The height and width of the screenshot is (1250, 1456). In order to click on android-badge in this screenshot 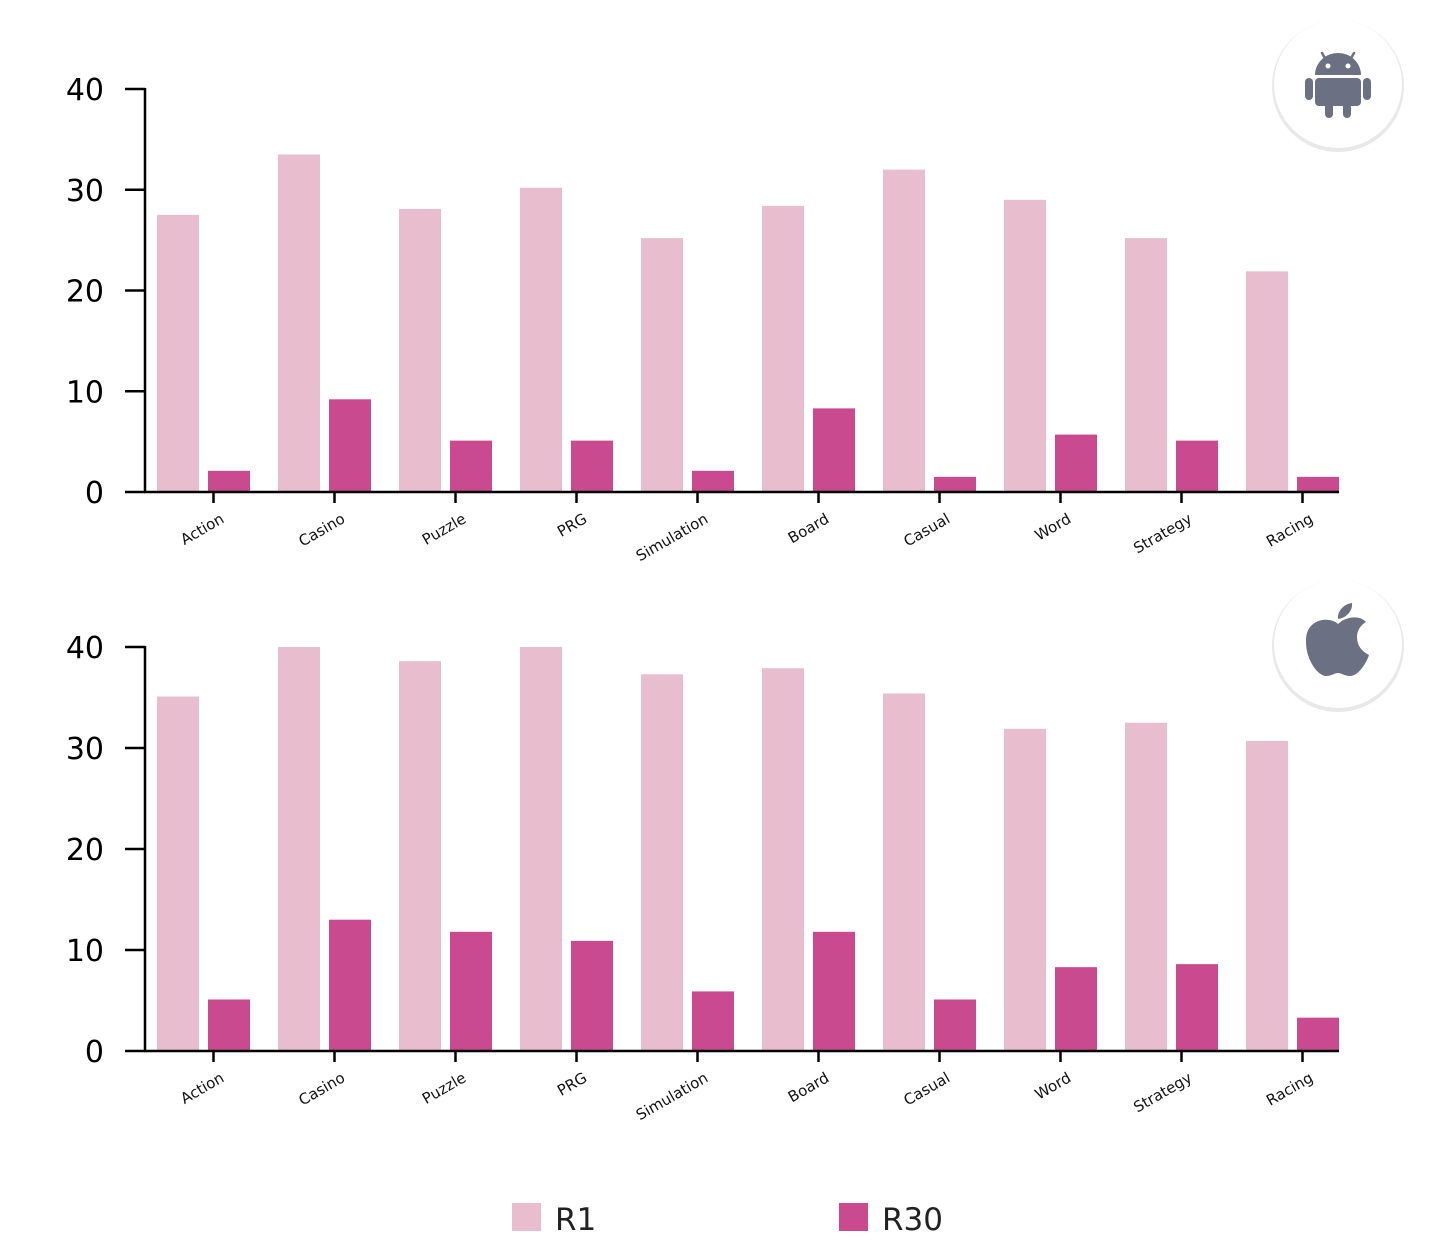, I will do `click(1338, 86)`.